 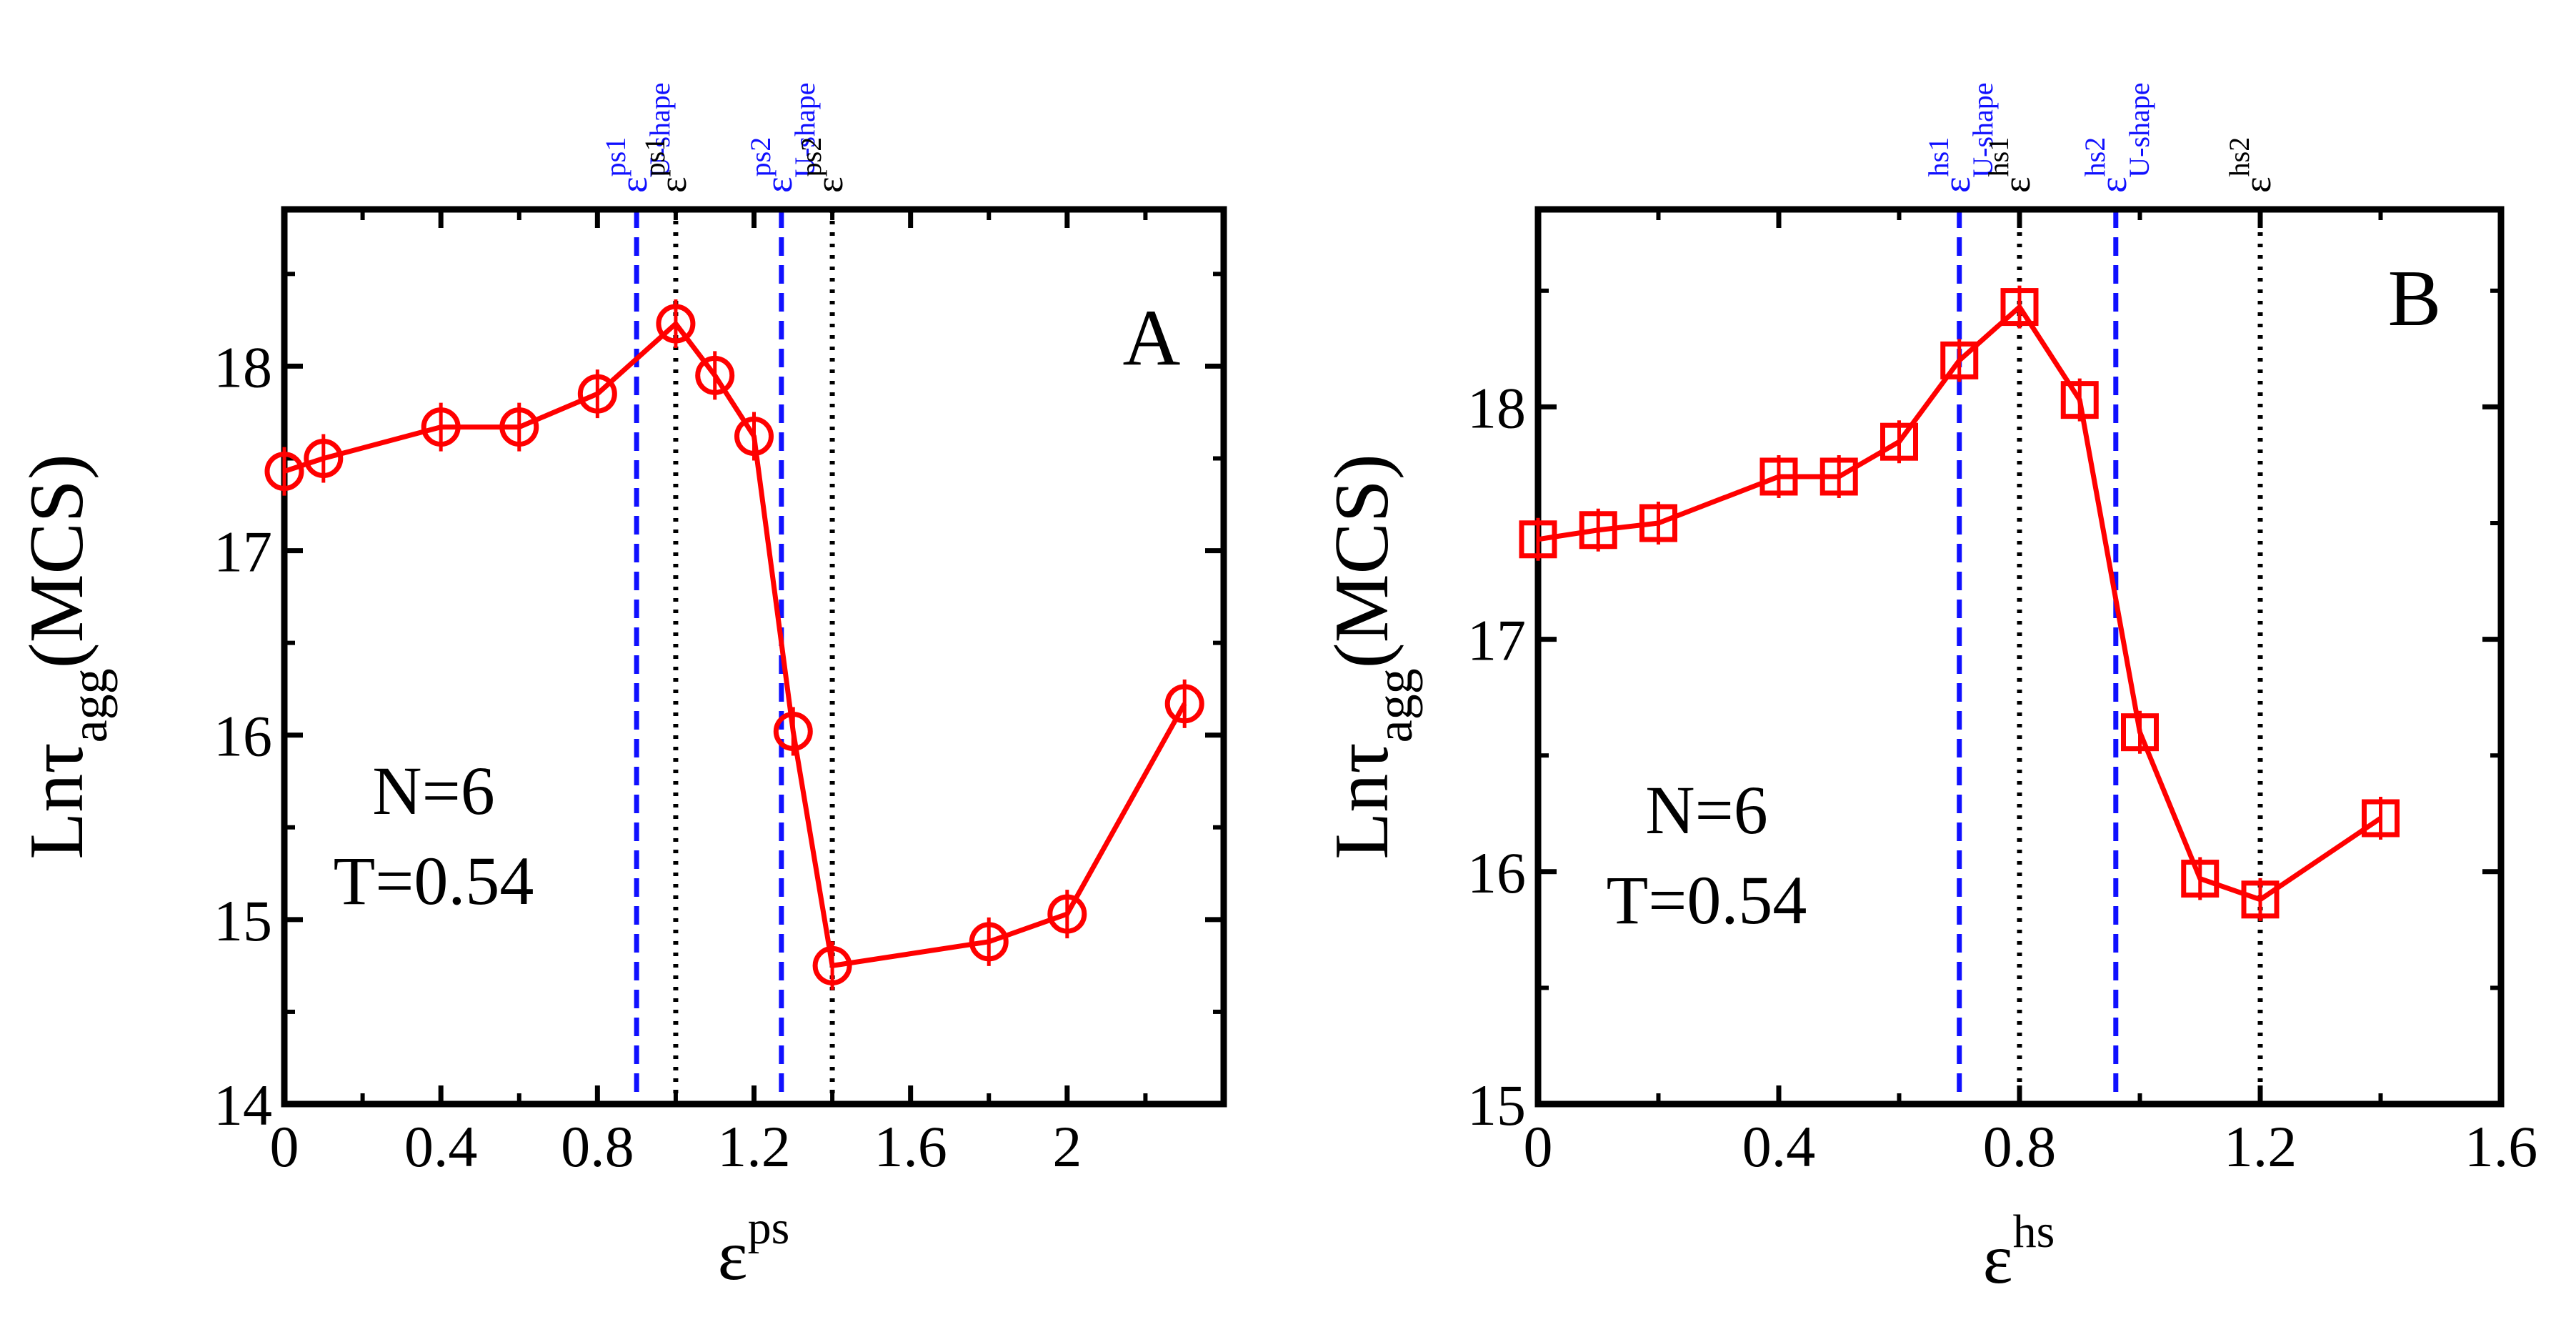 I want to click on x-axis-label: εps, so click(x=754, y=1249).